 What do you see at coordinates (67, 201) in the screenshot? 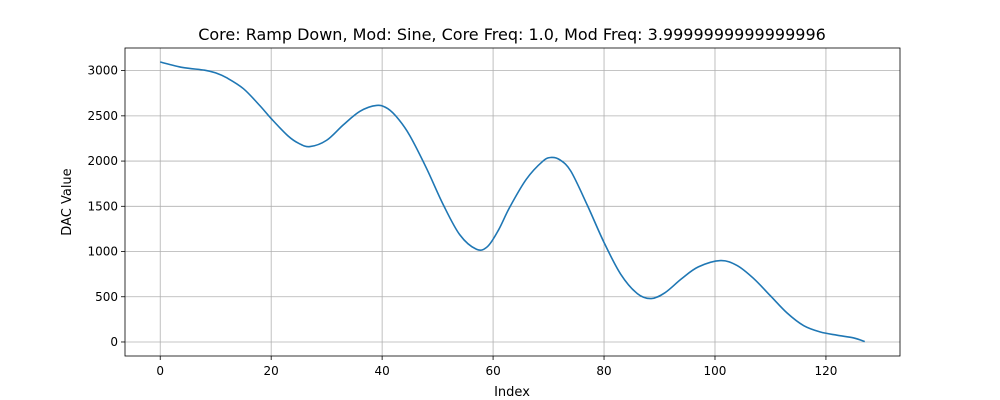
I see `y-axis-label: DAC Value` at bounding box center [67, 201].